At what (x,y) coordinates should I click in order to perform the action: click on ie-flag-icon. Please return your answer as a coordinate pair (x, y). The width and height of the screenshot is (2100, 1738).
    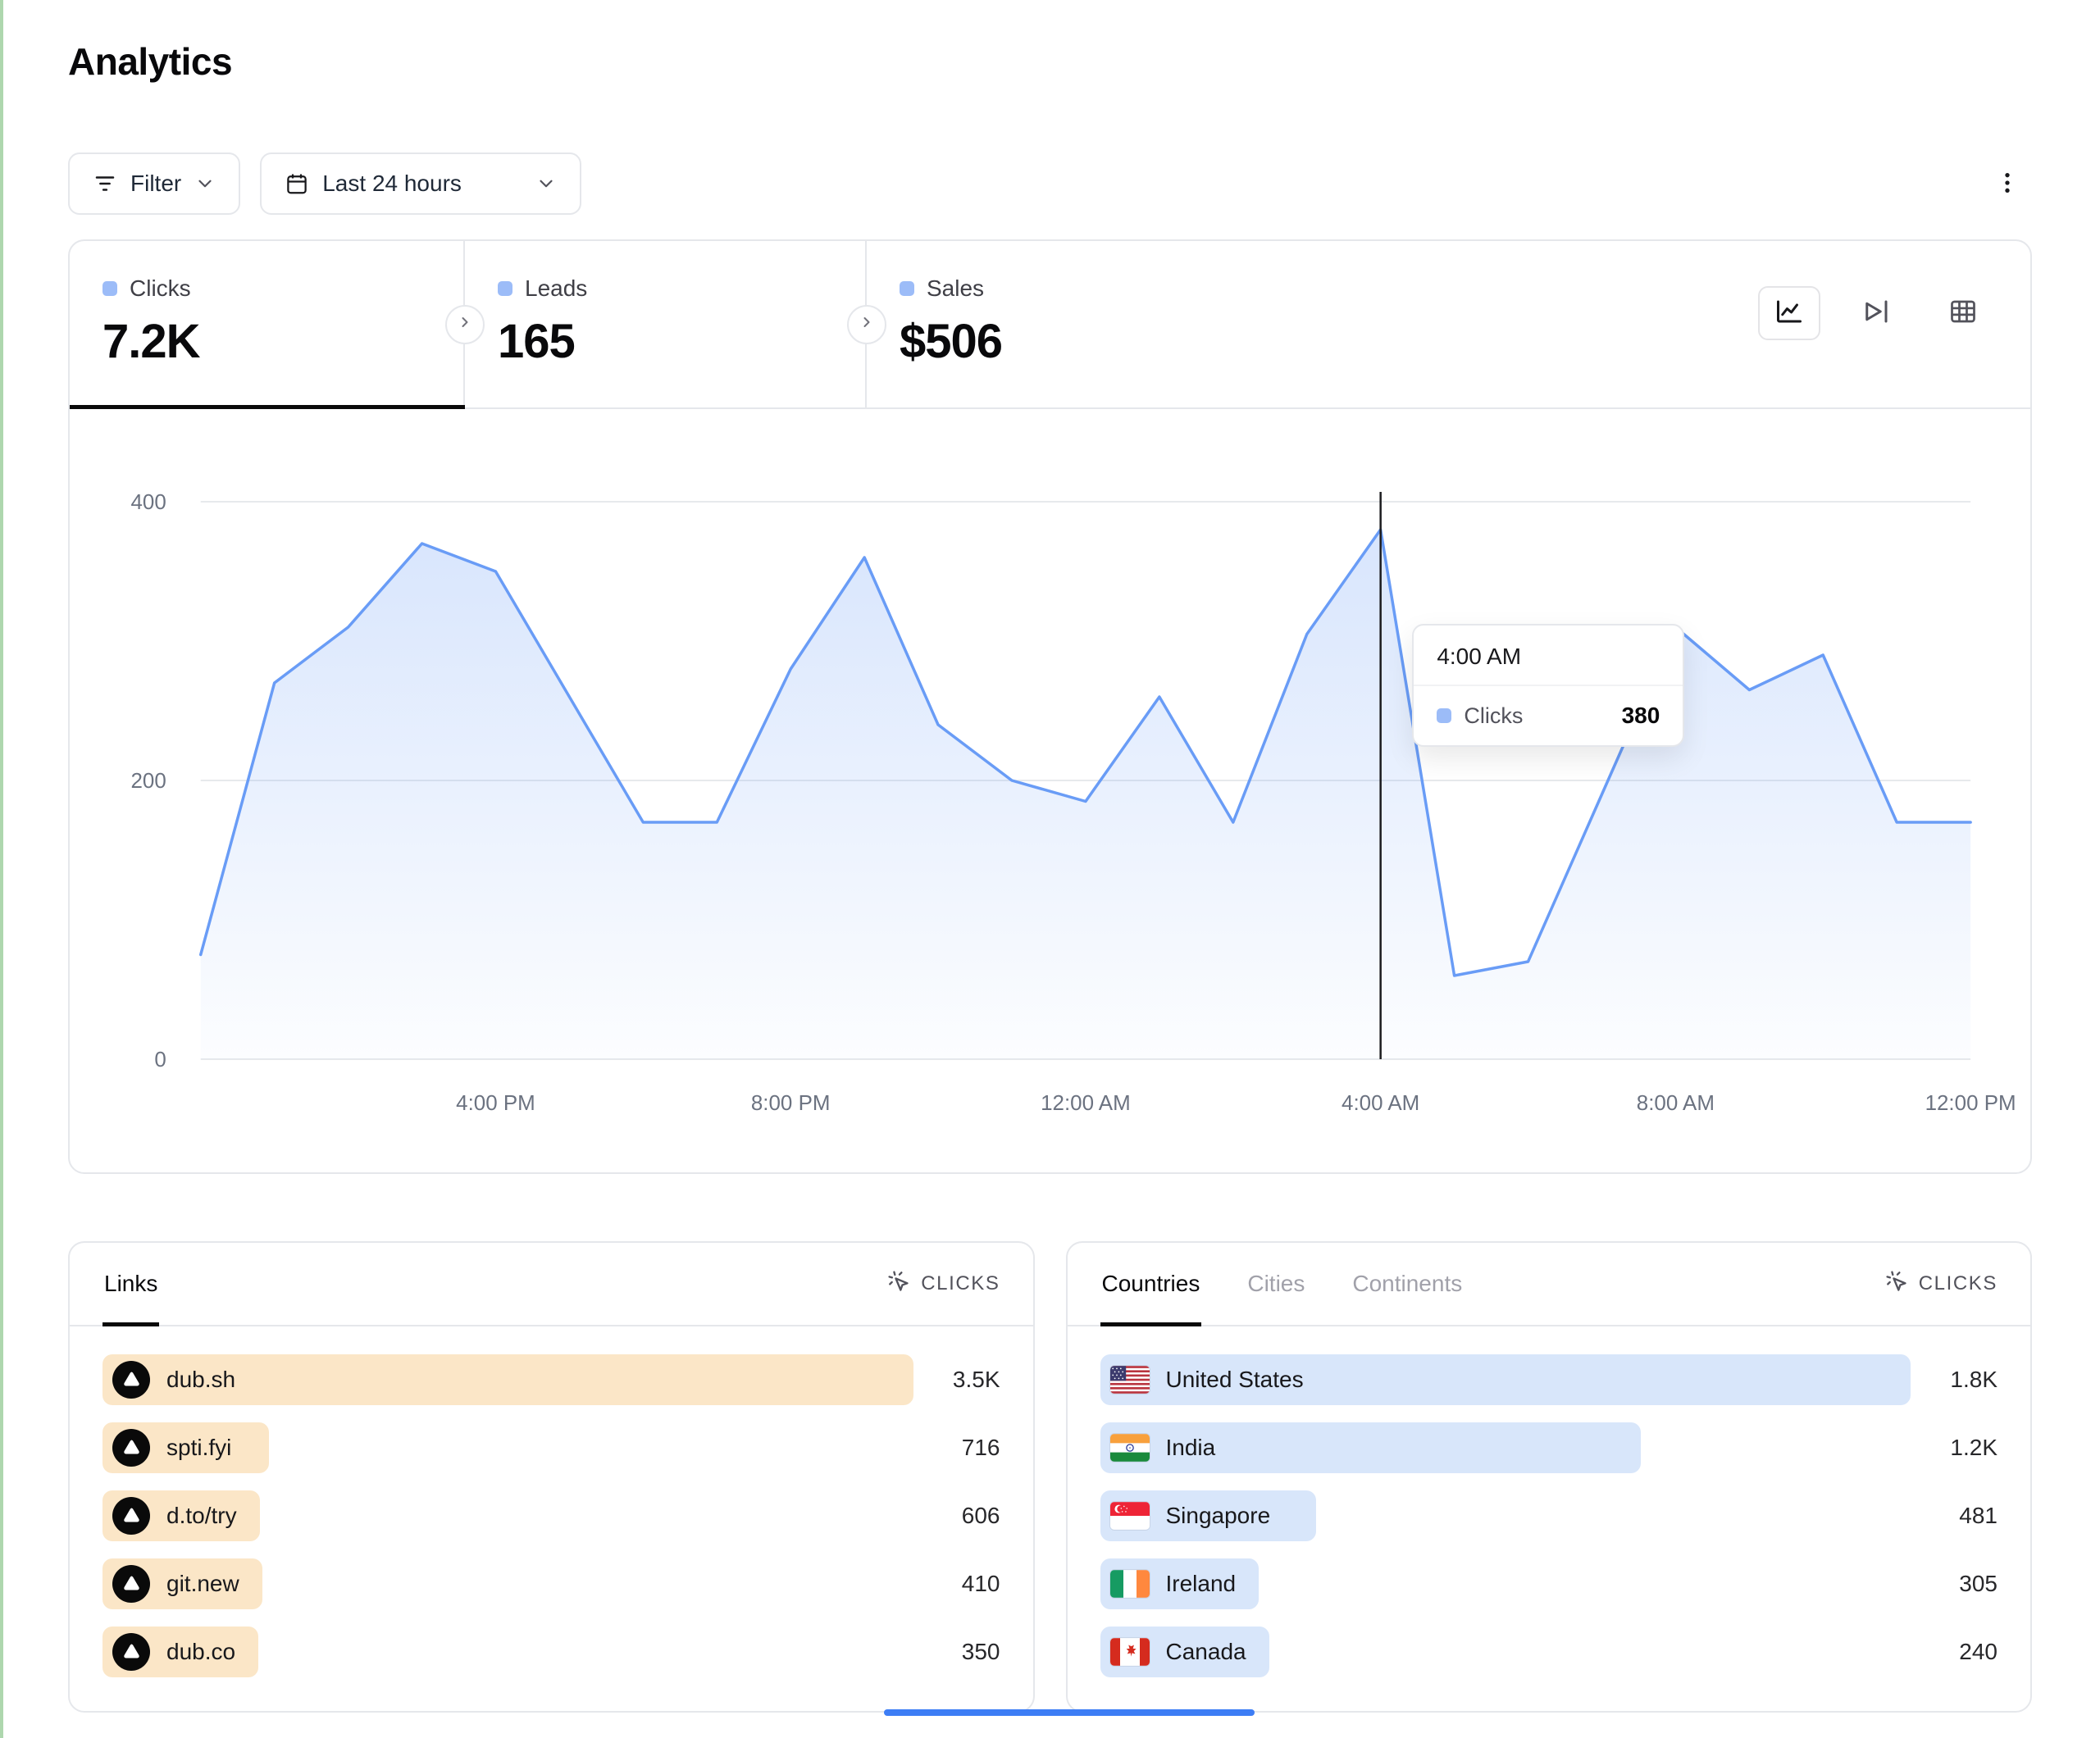
    Looking at the image, I should click on (1129, 1584).